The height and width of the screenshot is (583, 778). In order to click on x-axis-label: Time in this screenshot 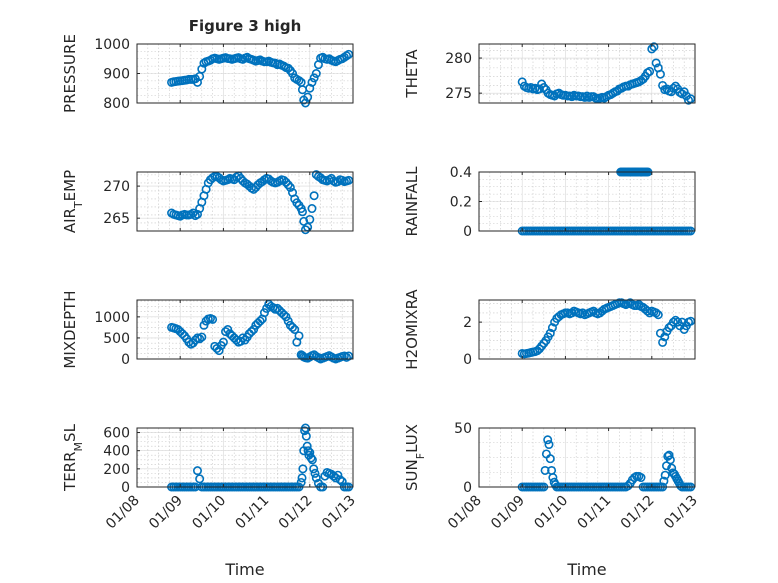, I will do `click(244, 569)`.